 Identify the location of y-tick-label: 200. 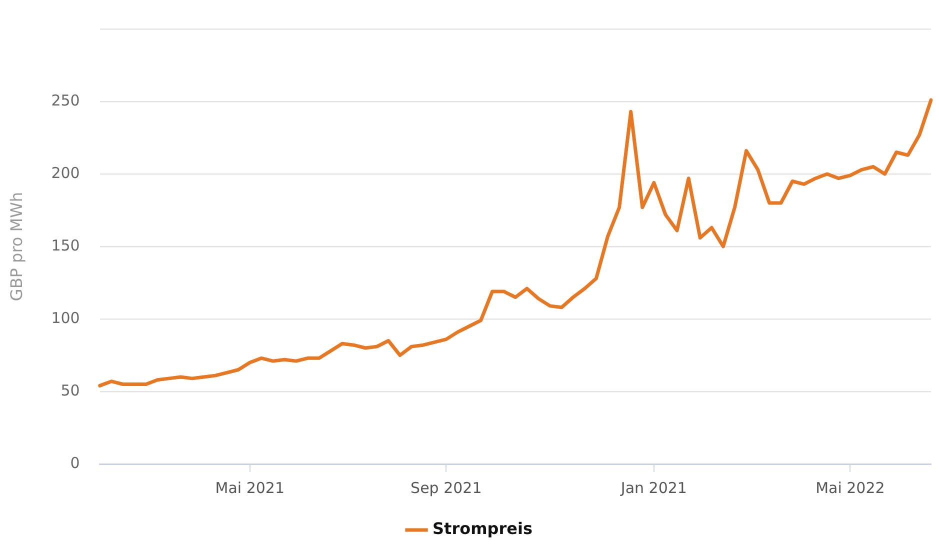
(65, 173).